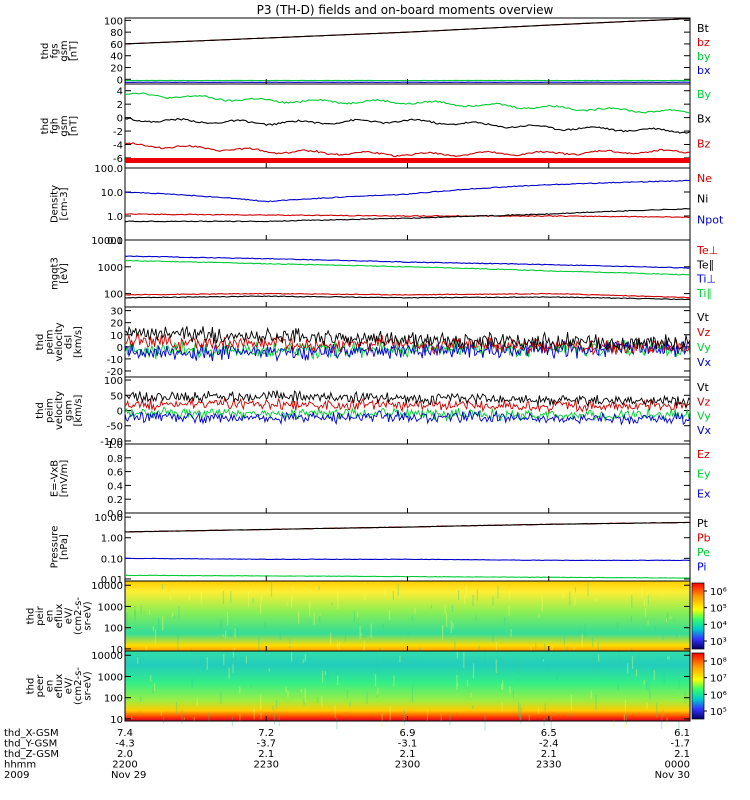 Image resolution: width=750 pixels, height=800 pixels. Describe the element at coordinates (408, 744) in the screenshot. I see `axis-row-value: -3.1` at that location.